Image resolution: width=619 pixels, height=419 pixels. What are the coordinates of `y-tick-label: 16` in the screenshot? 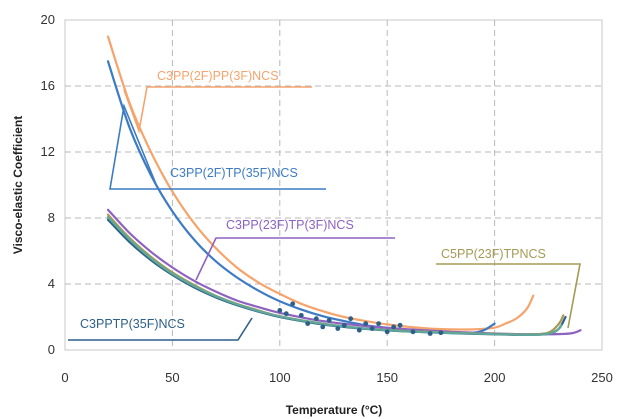 It's located at (48, 85).